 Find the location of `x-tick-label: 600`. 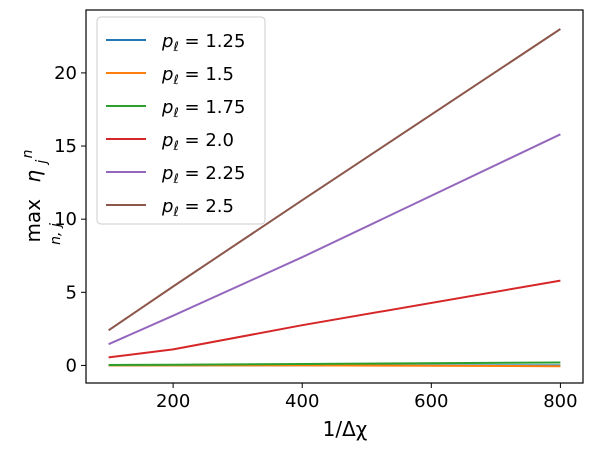

x-tick-label: 600 is located at coordinates (431, 401).